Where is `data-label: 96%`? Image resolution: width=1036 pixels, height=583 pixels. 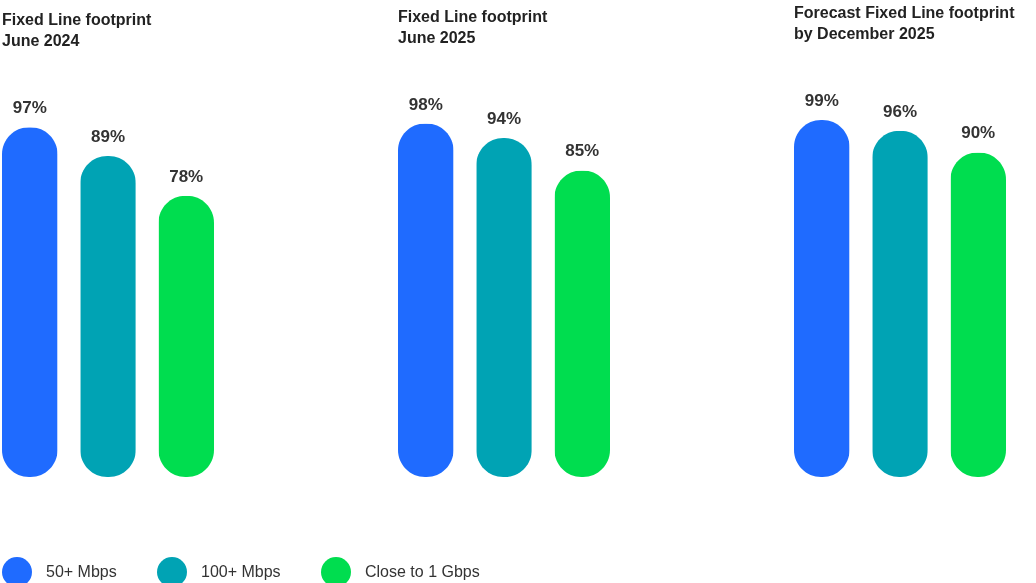 data-label: 96% is located at coordinates (900, 111).